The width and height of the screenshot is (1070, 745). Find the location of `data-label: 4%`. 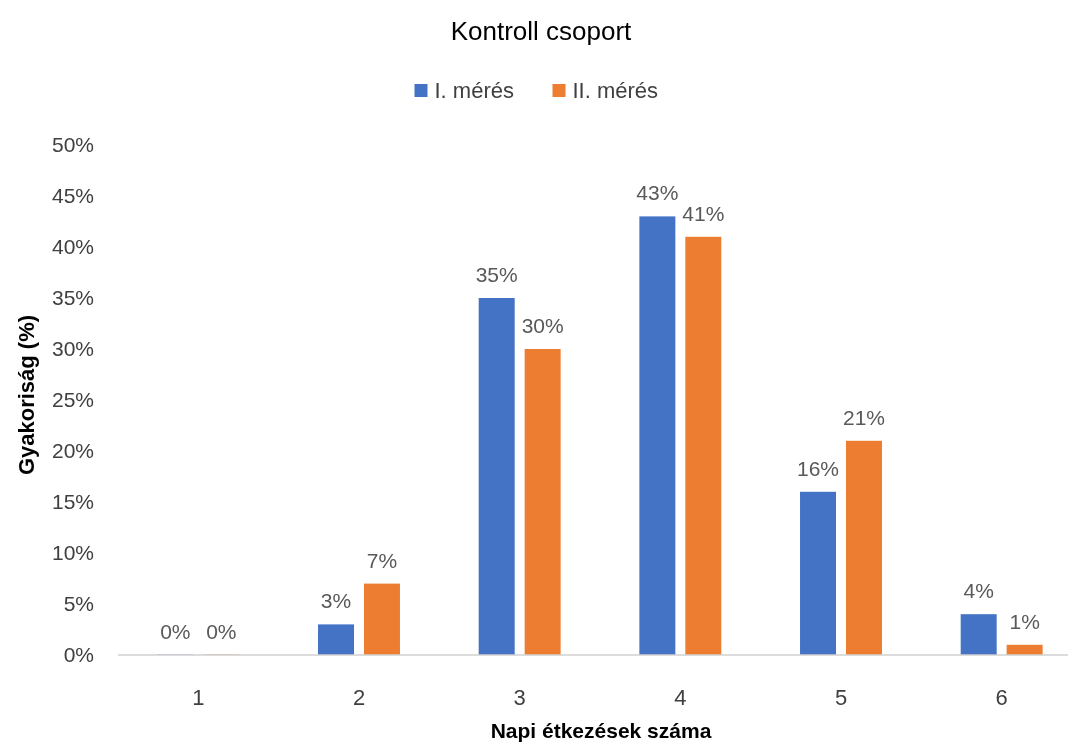

data-label: 4% is located at coordinates (978, 591).